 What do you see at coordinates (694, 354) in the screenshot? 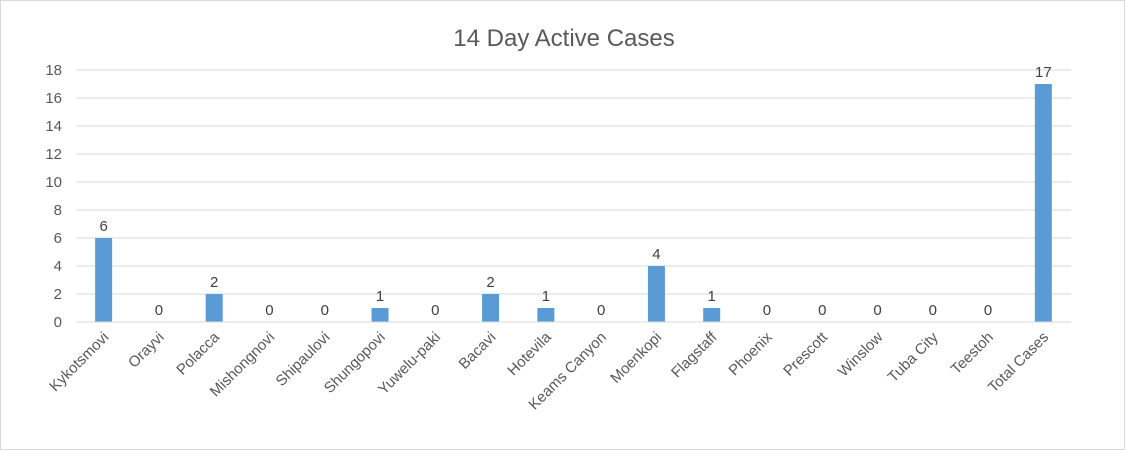
I see `x-tick-label: Flagstaff` at bounding box center [694, 354].